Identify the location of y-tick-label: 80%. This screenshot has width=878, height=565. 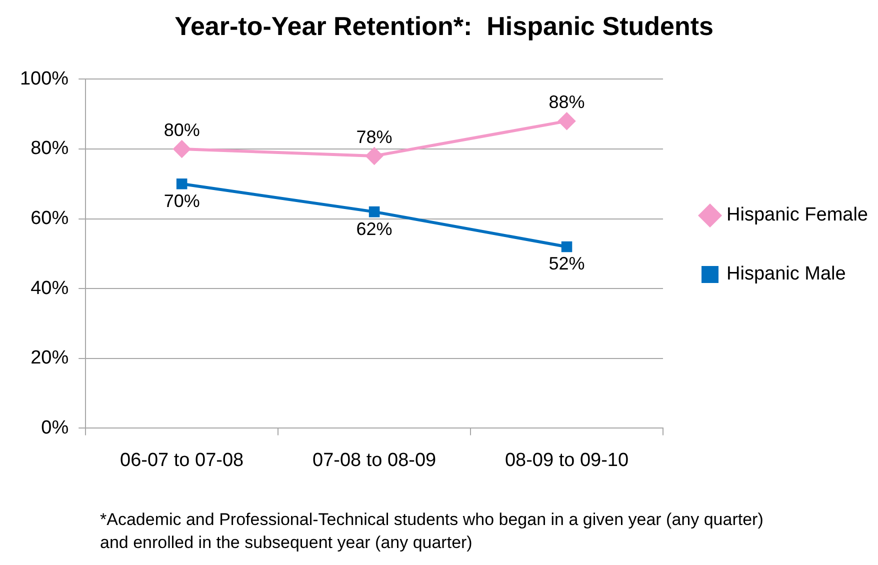
(49, 149).